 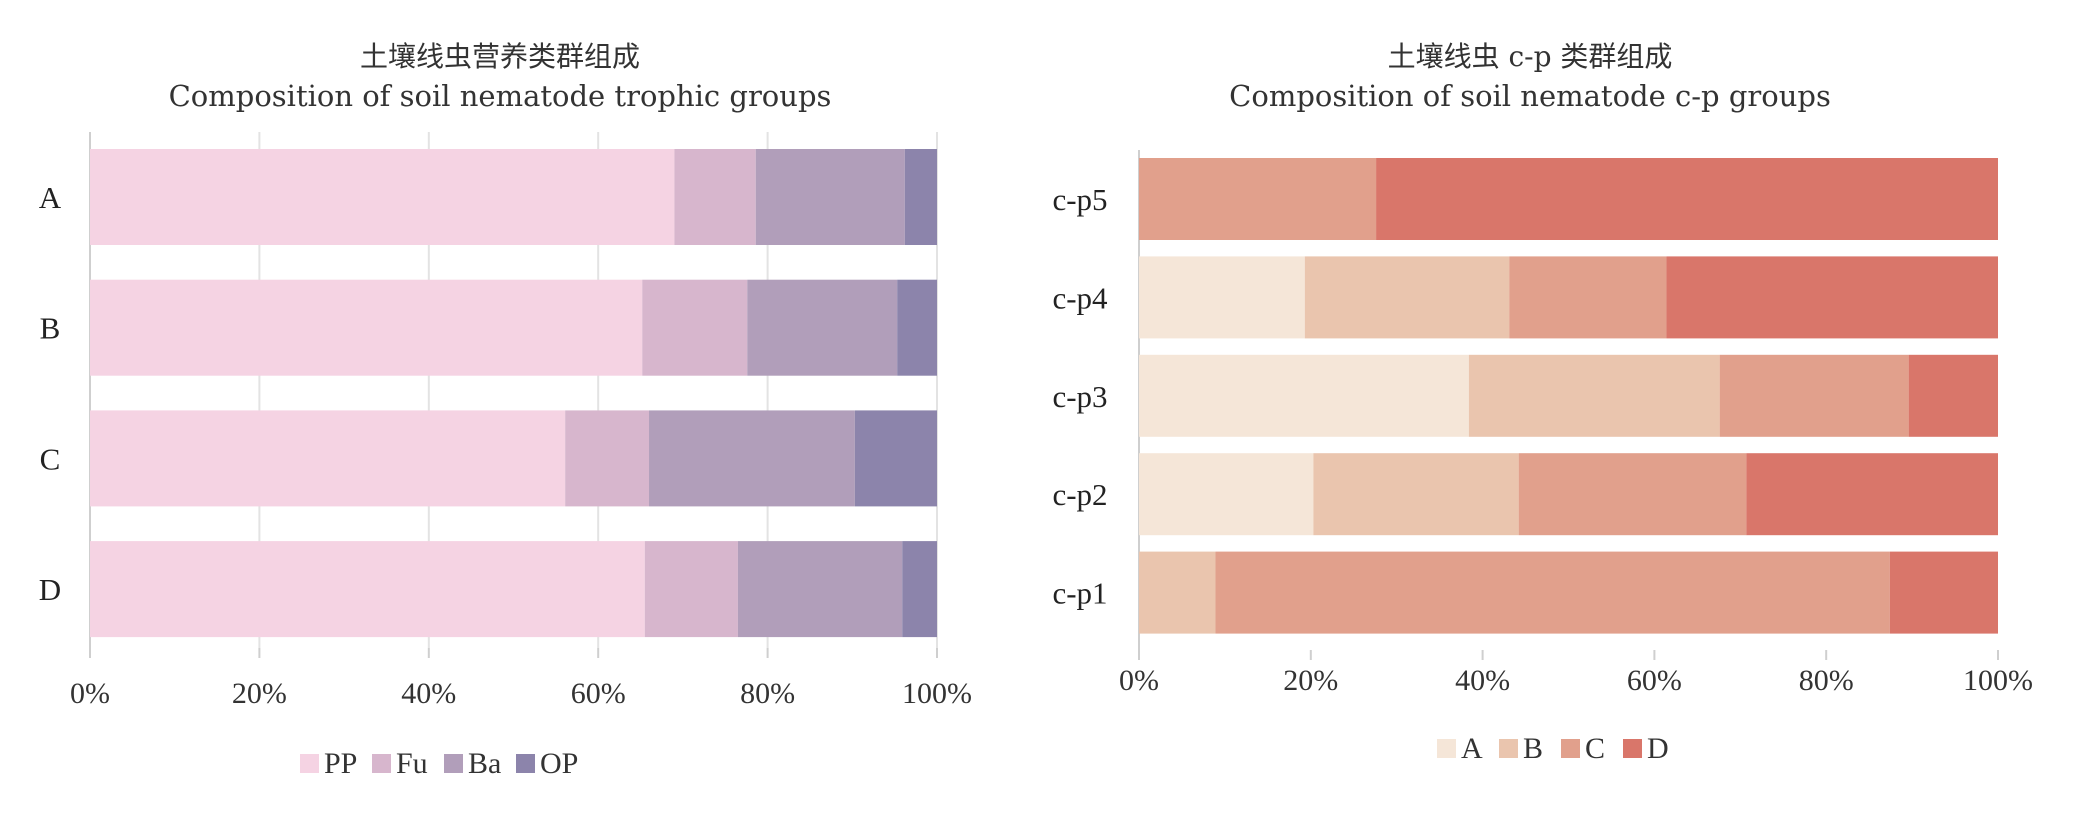 I want to click on category-label: c-p3, so click(x=1079, y=396).